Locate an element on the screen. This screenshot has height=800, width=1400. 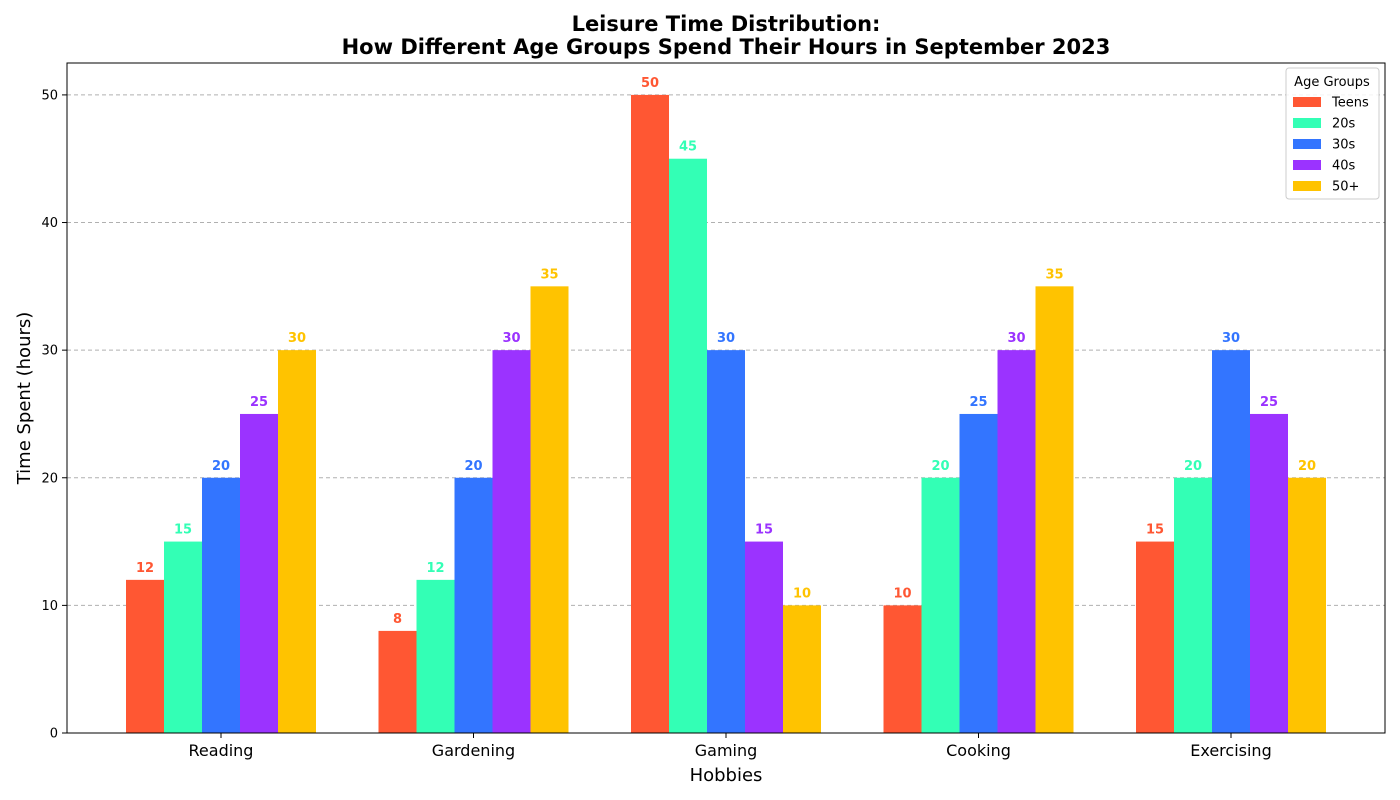
legend-swatch-50plus is located at coordinates (1307, 186).